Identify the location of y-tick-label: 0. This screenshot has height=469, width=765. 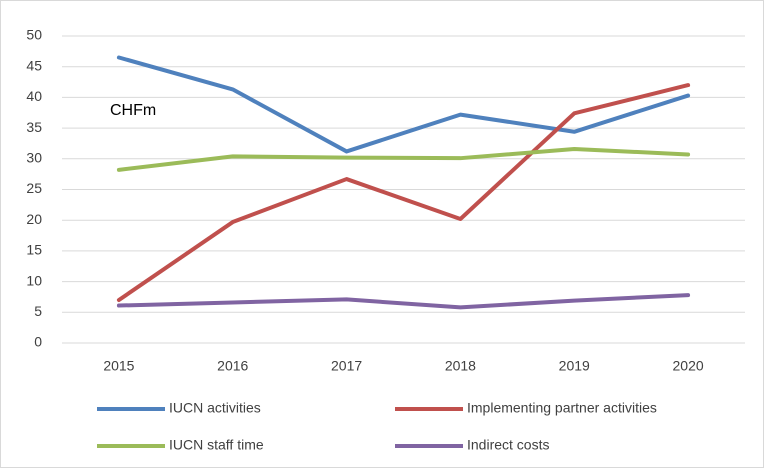
(38, 342).